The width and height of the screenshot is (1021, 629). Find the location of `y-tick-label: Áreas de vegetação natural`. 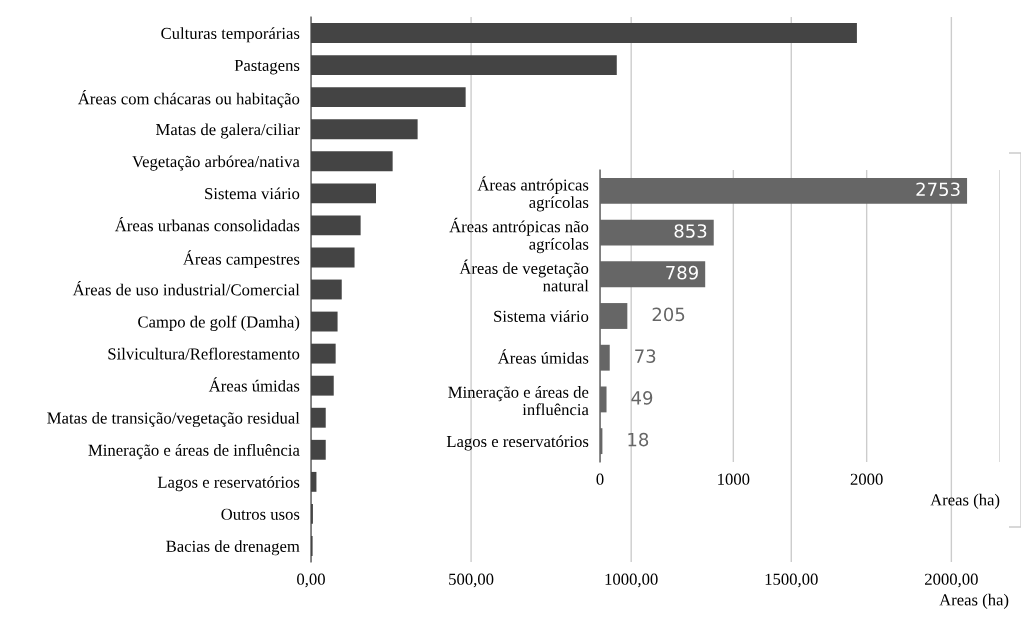

y-tick-label: Áreas de vegetação natural is located at coordinates (524, 275).